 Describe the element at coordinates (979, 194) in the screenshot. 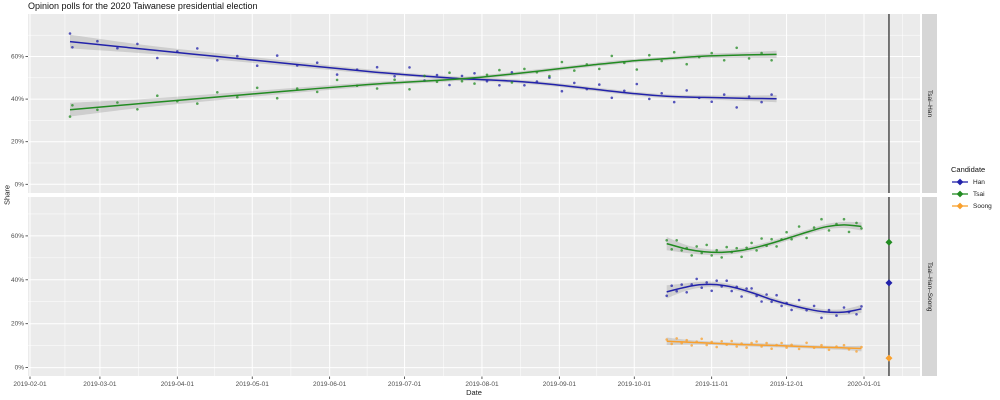

I see `legend-item-label: Tsai` at that location.